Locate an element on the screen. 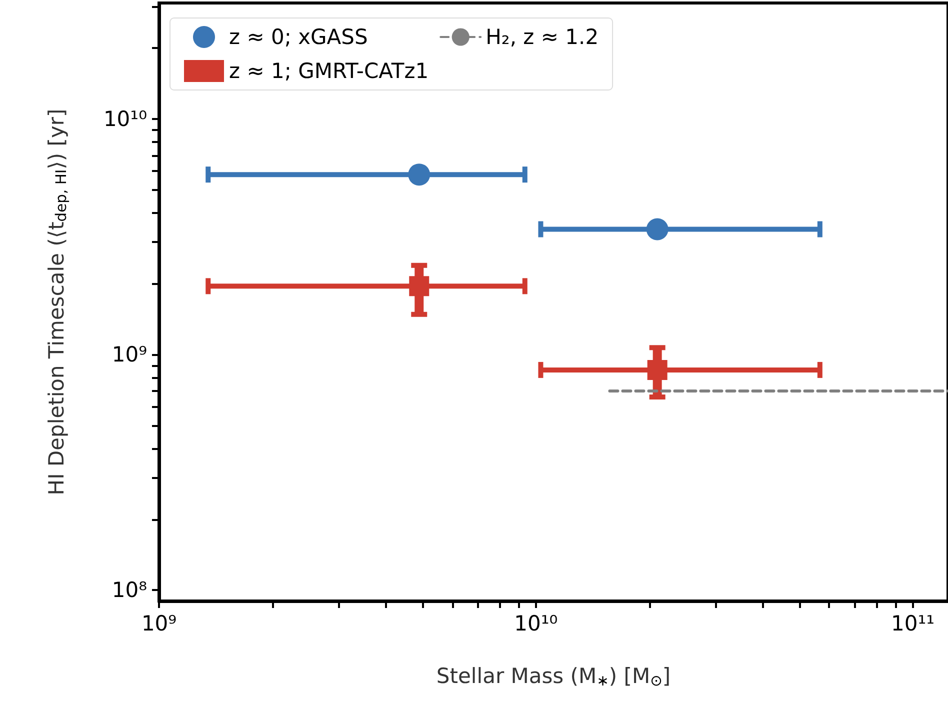 The image size is (948, 714). legend-label: H₂, z ≈ 1.2 is located at coordinates (542, 37).